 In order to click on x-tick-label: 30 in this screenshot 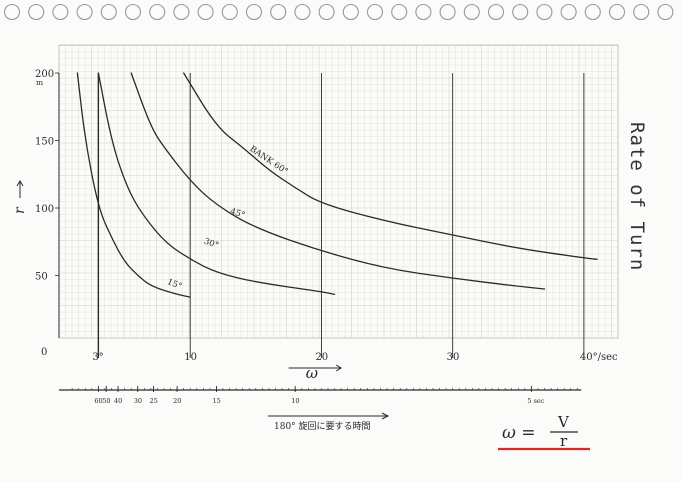, I will do `click(453, 357)`.